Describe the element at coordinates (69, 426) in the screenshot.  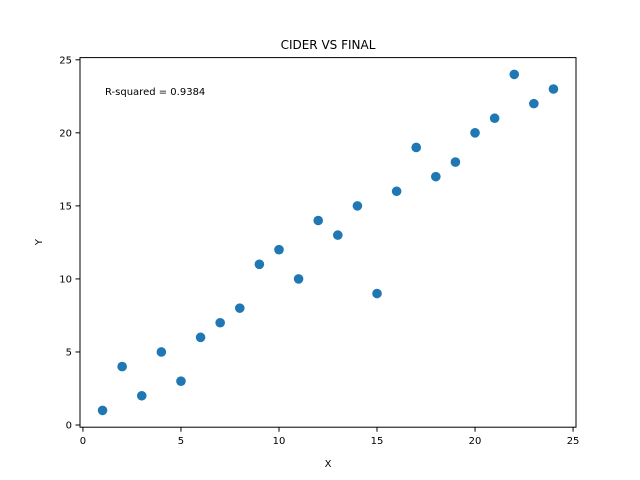
I see `y-tick-label: 0` at that location.